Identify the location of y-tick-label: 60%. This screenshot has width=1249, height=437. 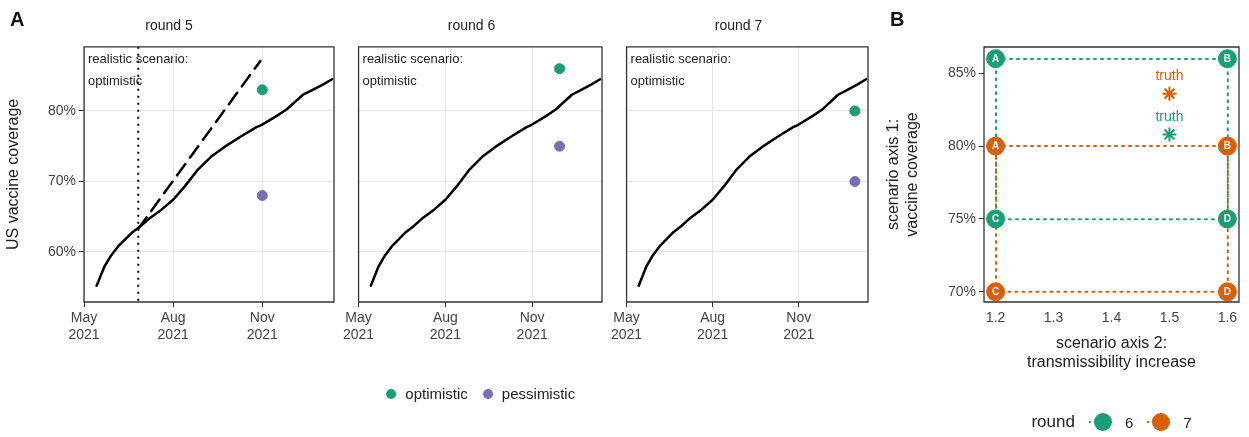
(61, 250).